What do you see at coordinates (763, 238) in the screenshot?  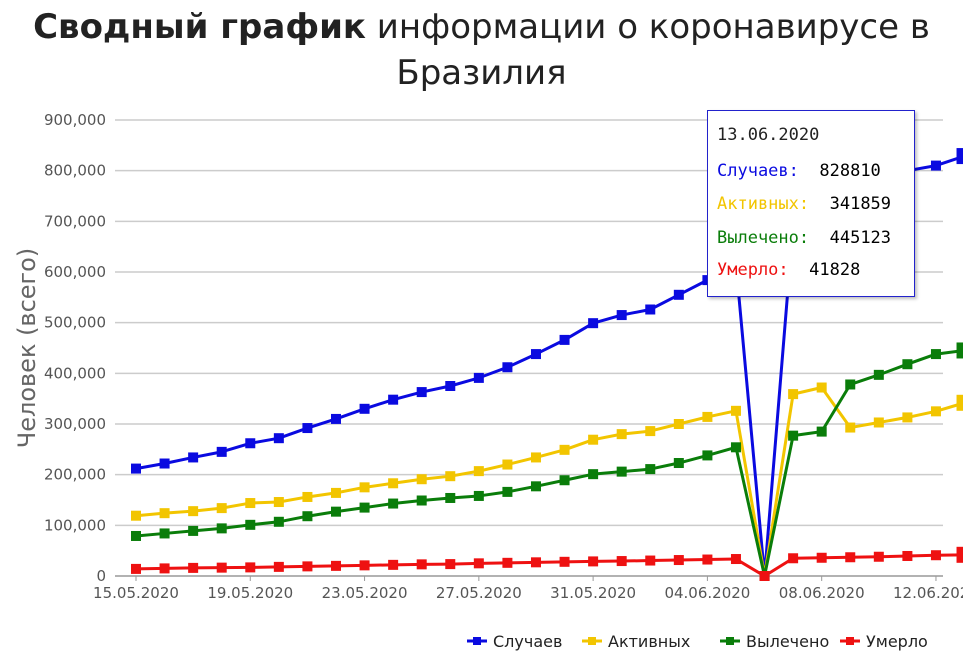 I see `tooltip-label-recovered: Вылечено:` at bounding box center [763, 238].